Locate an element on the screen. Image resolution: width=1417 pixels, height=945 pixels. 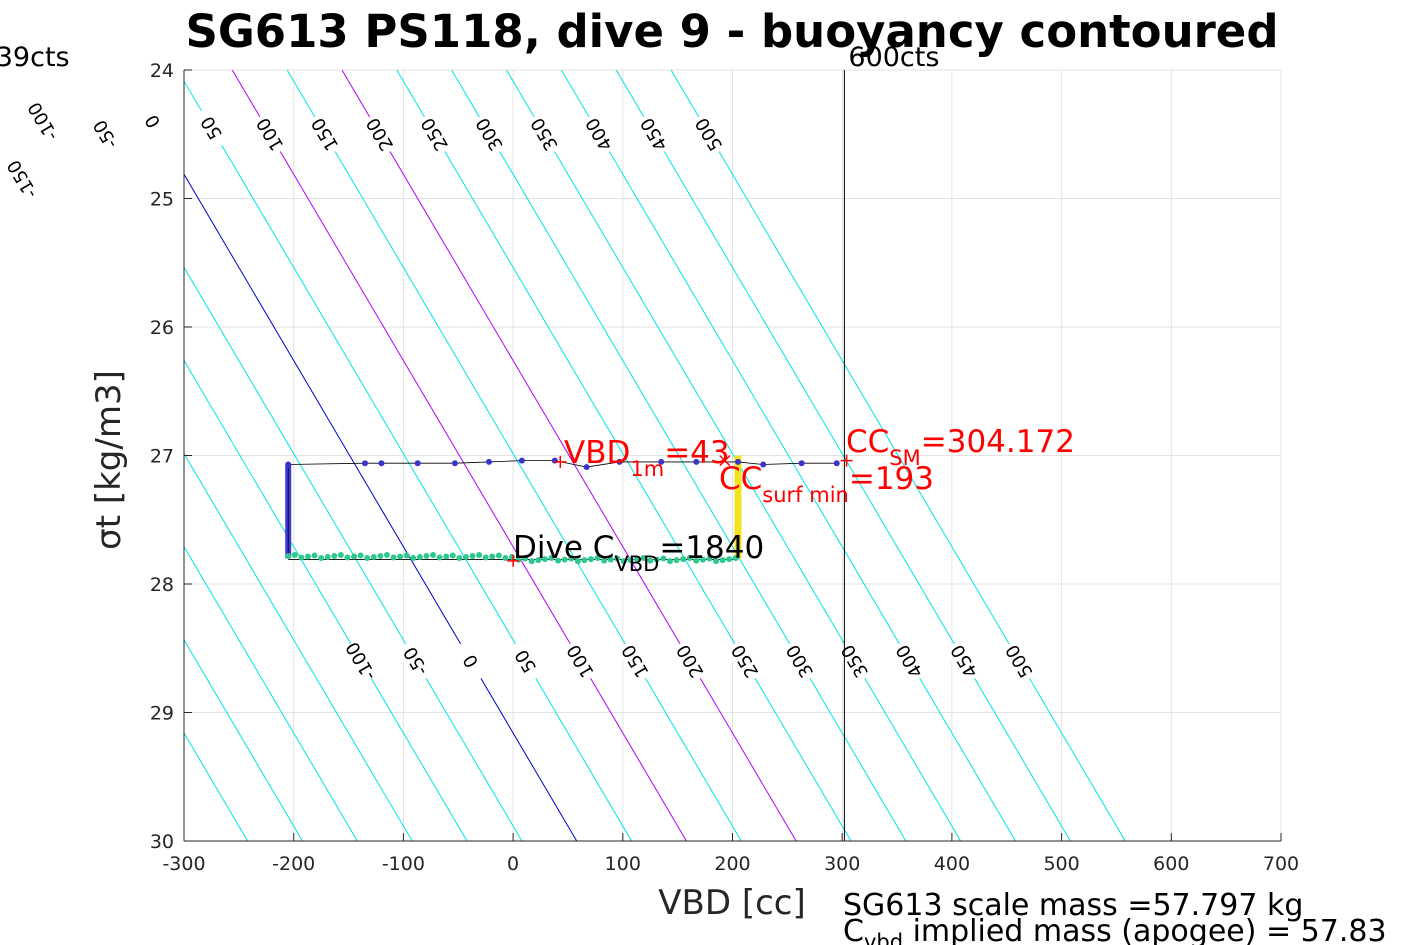
footer-line2-rest: implied mass (apogee) = 57.83 is located at coordinates (1145, 929).